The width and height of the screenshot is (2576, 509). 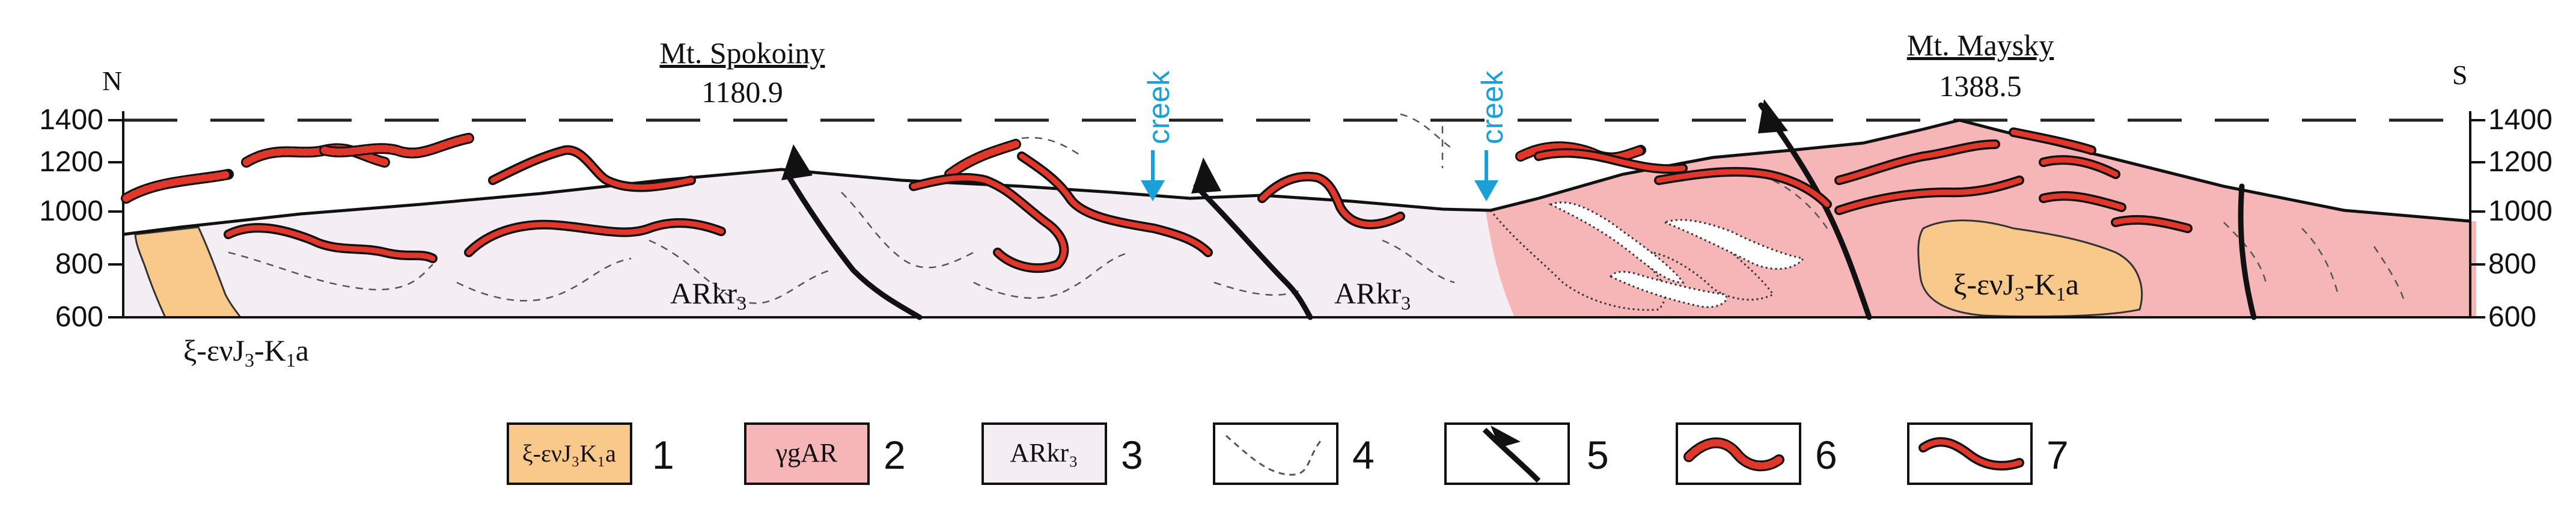 What do you see at coordinates (71, 211) in the screenshot?
I see `left-tick-1000: 1000` at bounding box center [71, 211].